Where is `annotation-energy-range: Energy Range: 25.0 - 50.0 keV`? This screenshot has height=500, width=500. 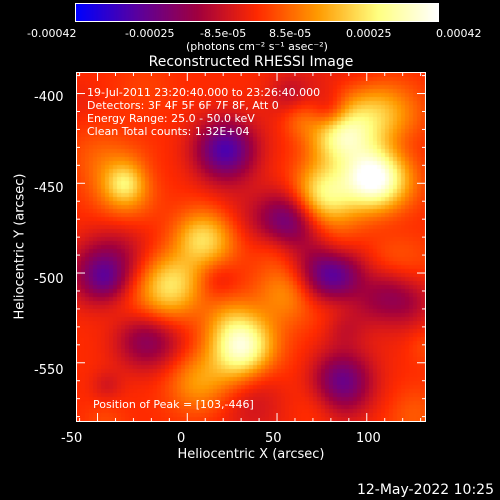
annotation-energy-range: Energy Range: 25.0 - 50.0 keV is located at coordinates (171, 118).